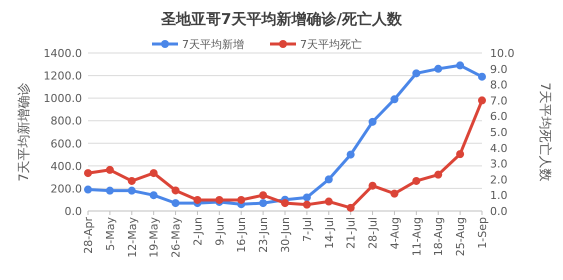 The height and width of the screenshot is (280, 563). Describe the element at coordinates (499, 148) in the screenshot. I see `y2-tick-label: 4.0` at that location.